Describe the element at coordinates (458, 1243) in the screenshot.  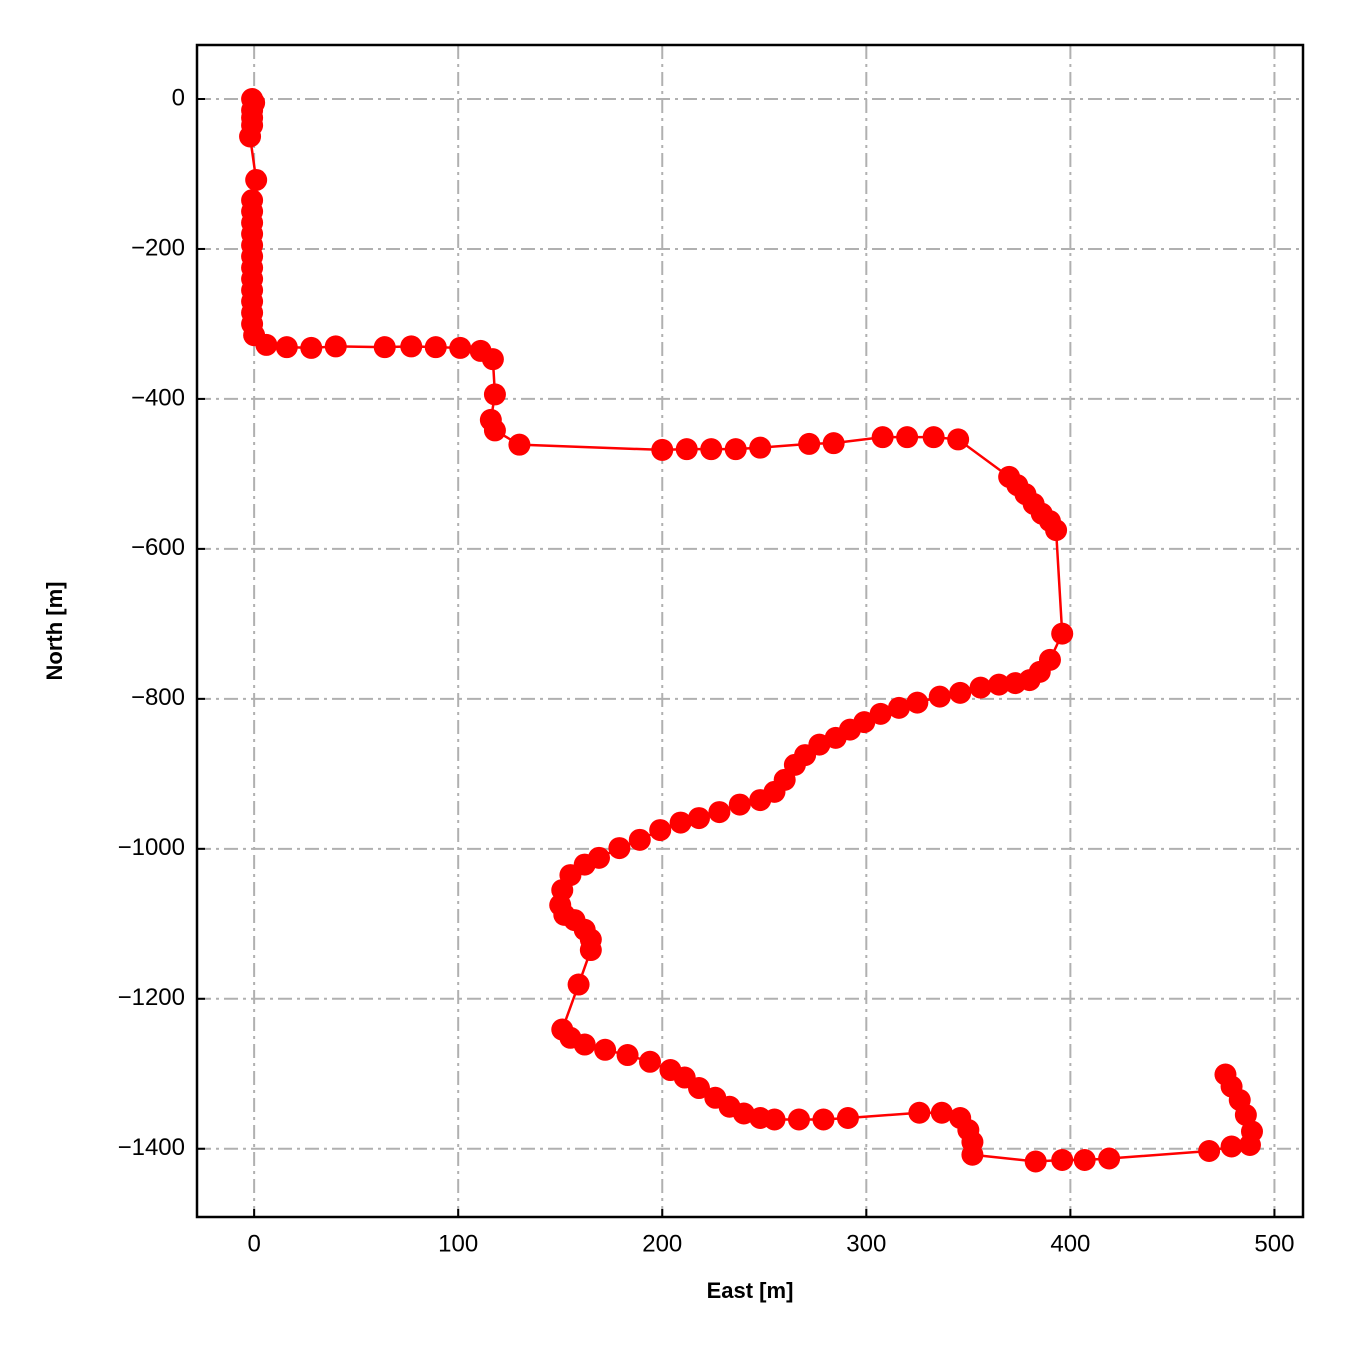
I see `x-tick-label: 100` at that location.